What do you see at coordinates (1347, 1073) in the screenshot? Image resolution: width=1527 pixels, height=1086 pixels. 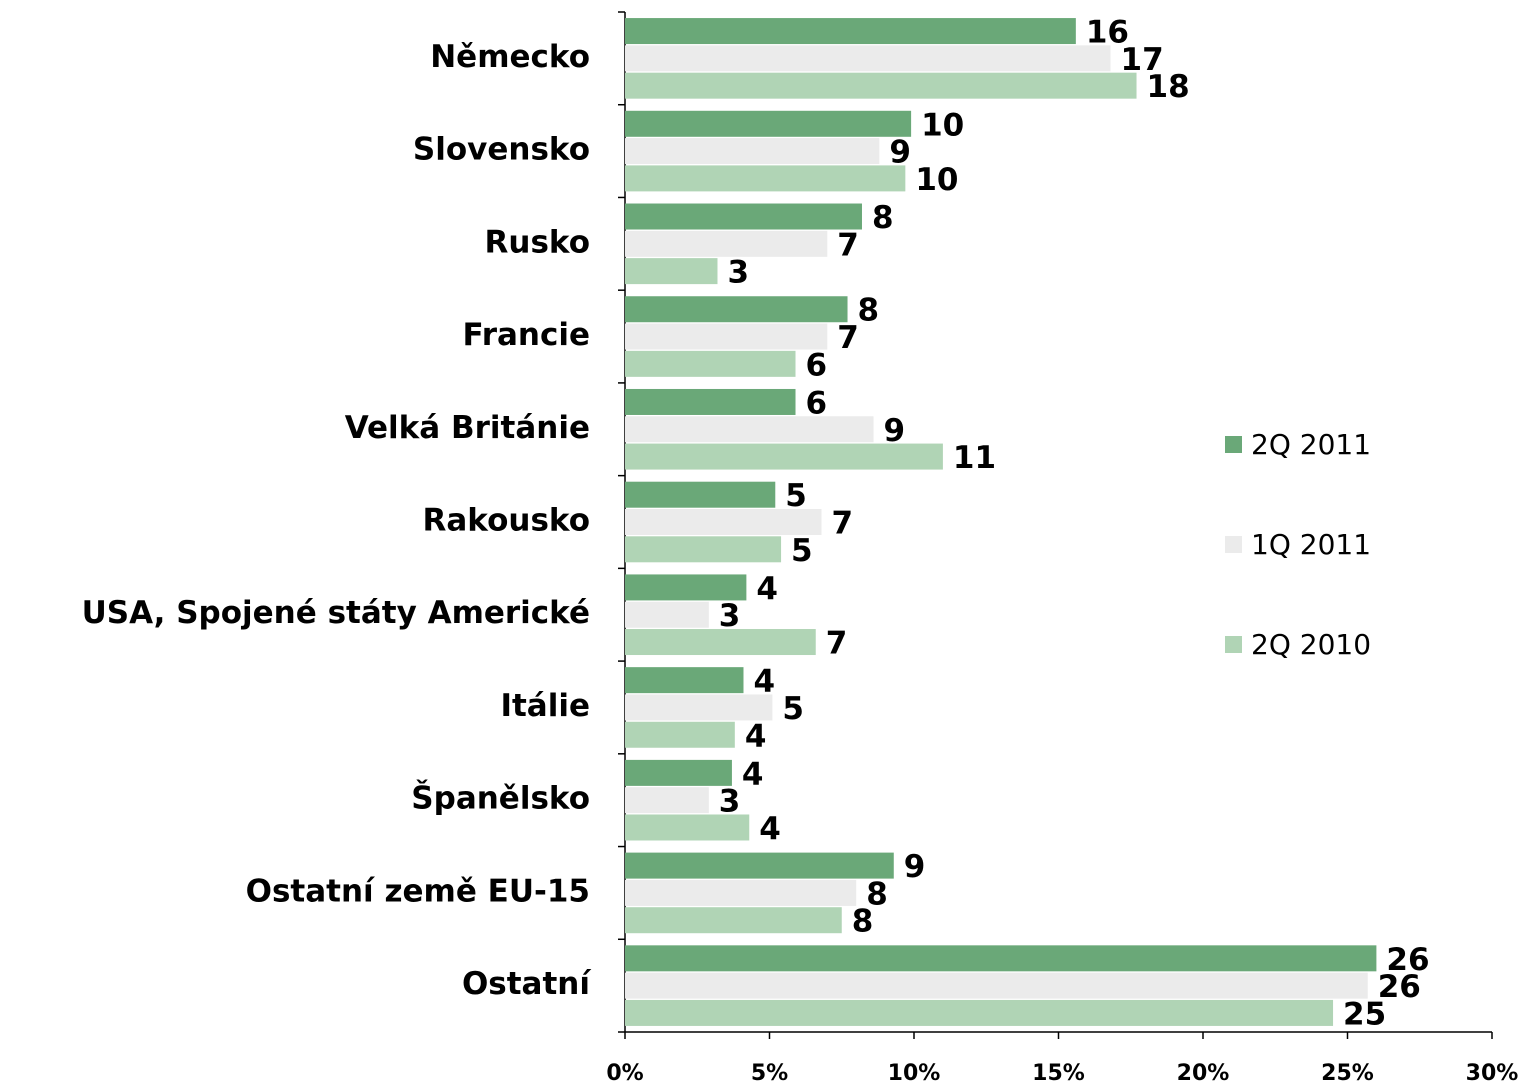 I see `x-tick-label: 25%` at bounding box center [1347, 1073].